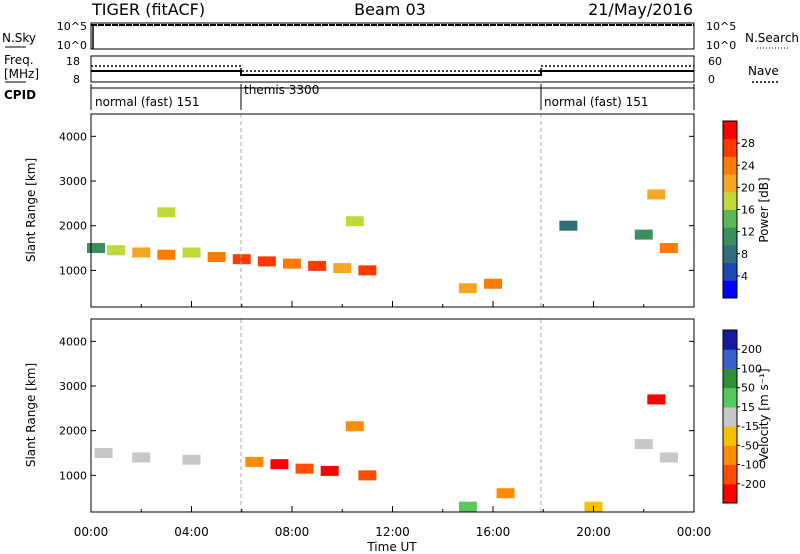 Image resolution: width=800 pixels, height=554 pixels. Describe the element at coordinates (694, 532) in the screenshot. I see `x-tick-label: 00:00` at that location.